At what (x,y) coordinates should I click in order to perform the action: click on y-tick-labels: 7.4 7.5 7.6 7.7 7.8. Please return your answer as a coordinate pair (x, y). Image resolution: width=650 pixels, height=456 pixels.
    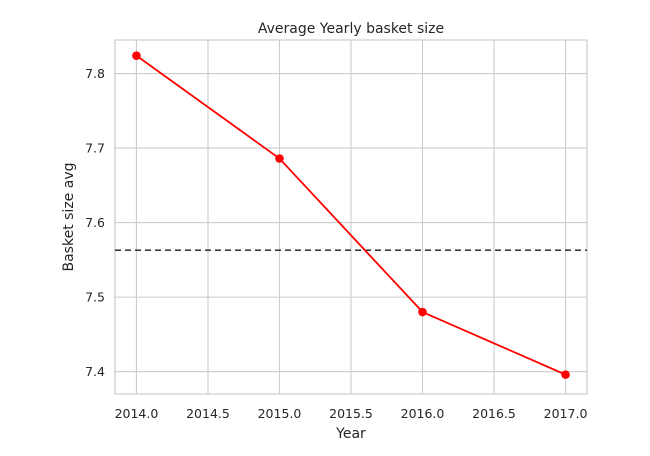
    Looking at the image, I should click on (95, 222).